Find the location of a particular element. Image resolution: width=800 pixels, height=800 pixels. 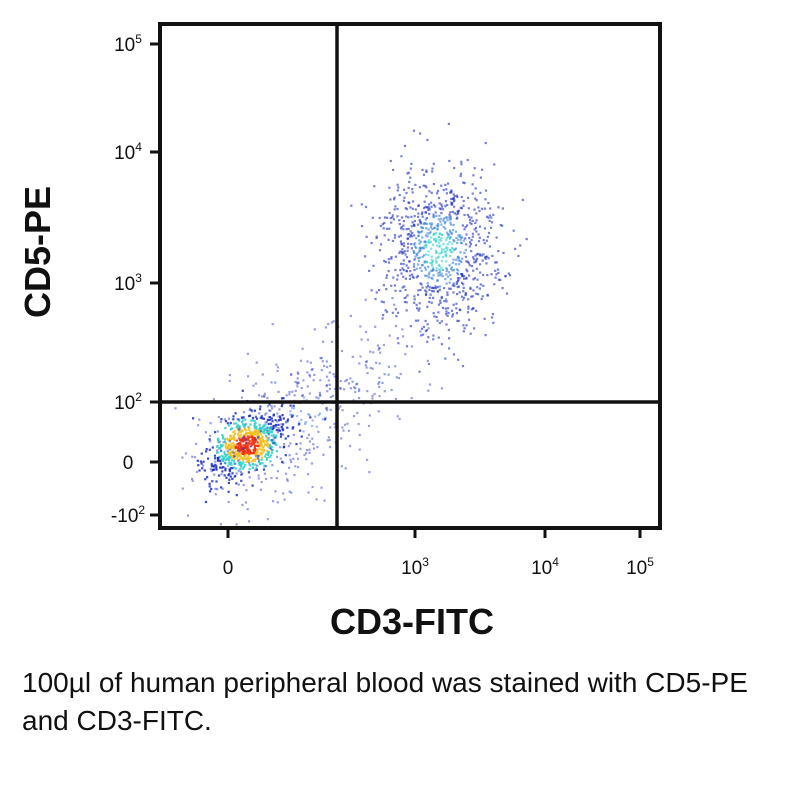

y-tick-label: 10³ is located at coordinates (128, 283).